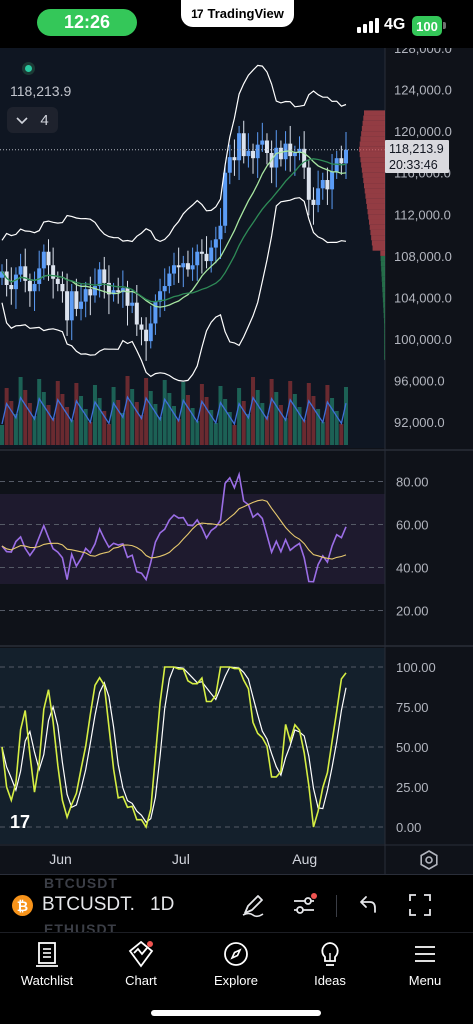 This screenshot has width=473, height=1024. Describe the element at coordinates (427, 26) in the screenshot. I see `battery-level: 100` at that location.